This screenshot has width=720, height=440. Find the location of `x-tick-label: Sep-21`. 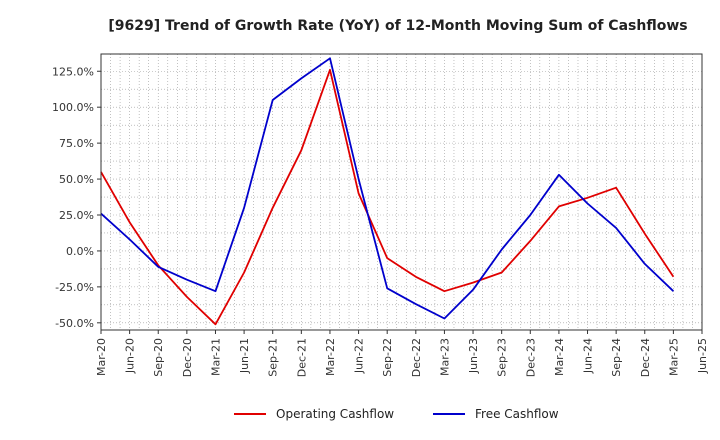

x-tick-label: Sep-21 is located at coordinates (273, 357).